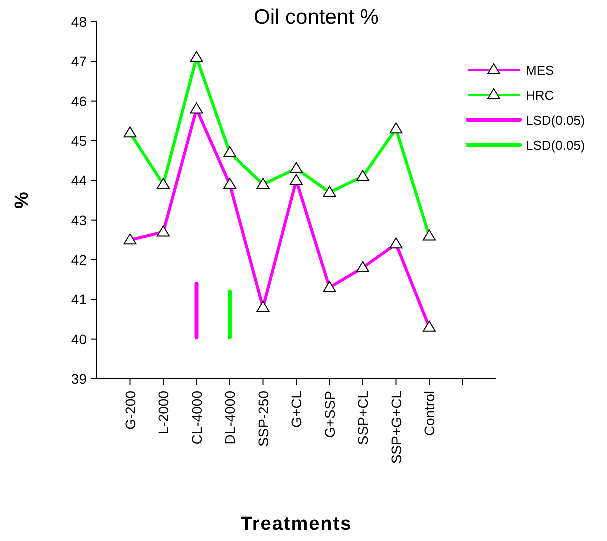 The width and height of the screenshot is (607, 541). I want to click on legend-label: HRC, so click(540, 95).